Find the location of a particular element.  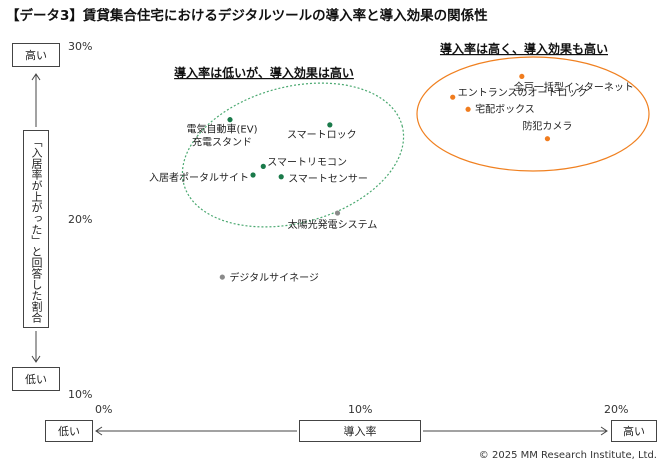

x-tick-20: 20% is located at coordinates (616, 409).